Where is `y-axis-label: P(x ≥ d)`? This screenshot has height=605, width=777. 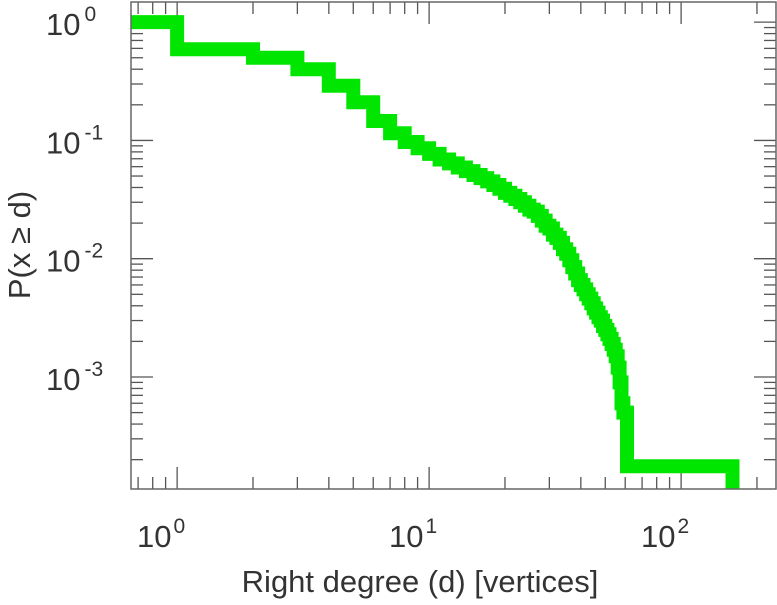 y-axis-label: P(x ≥ d) is located at coordinates (19, 245).